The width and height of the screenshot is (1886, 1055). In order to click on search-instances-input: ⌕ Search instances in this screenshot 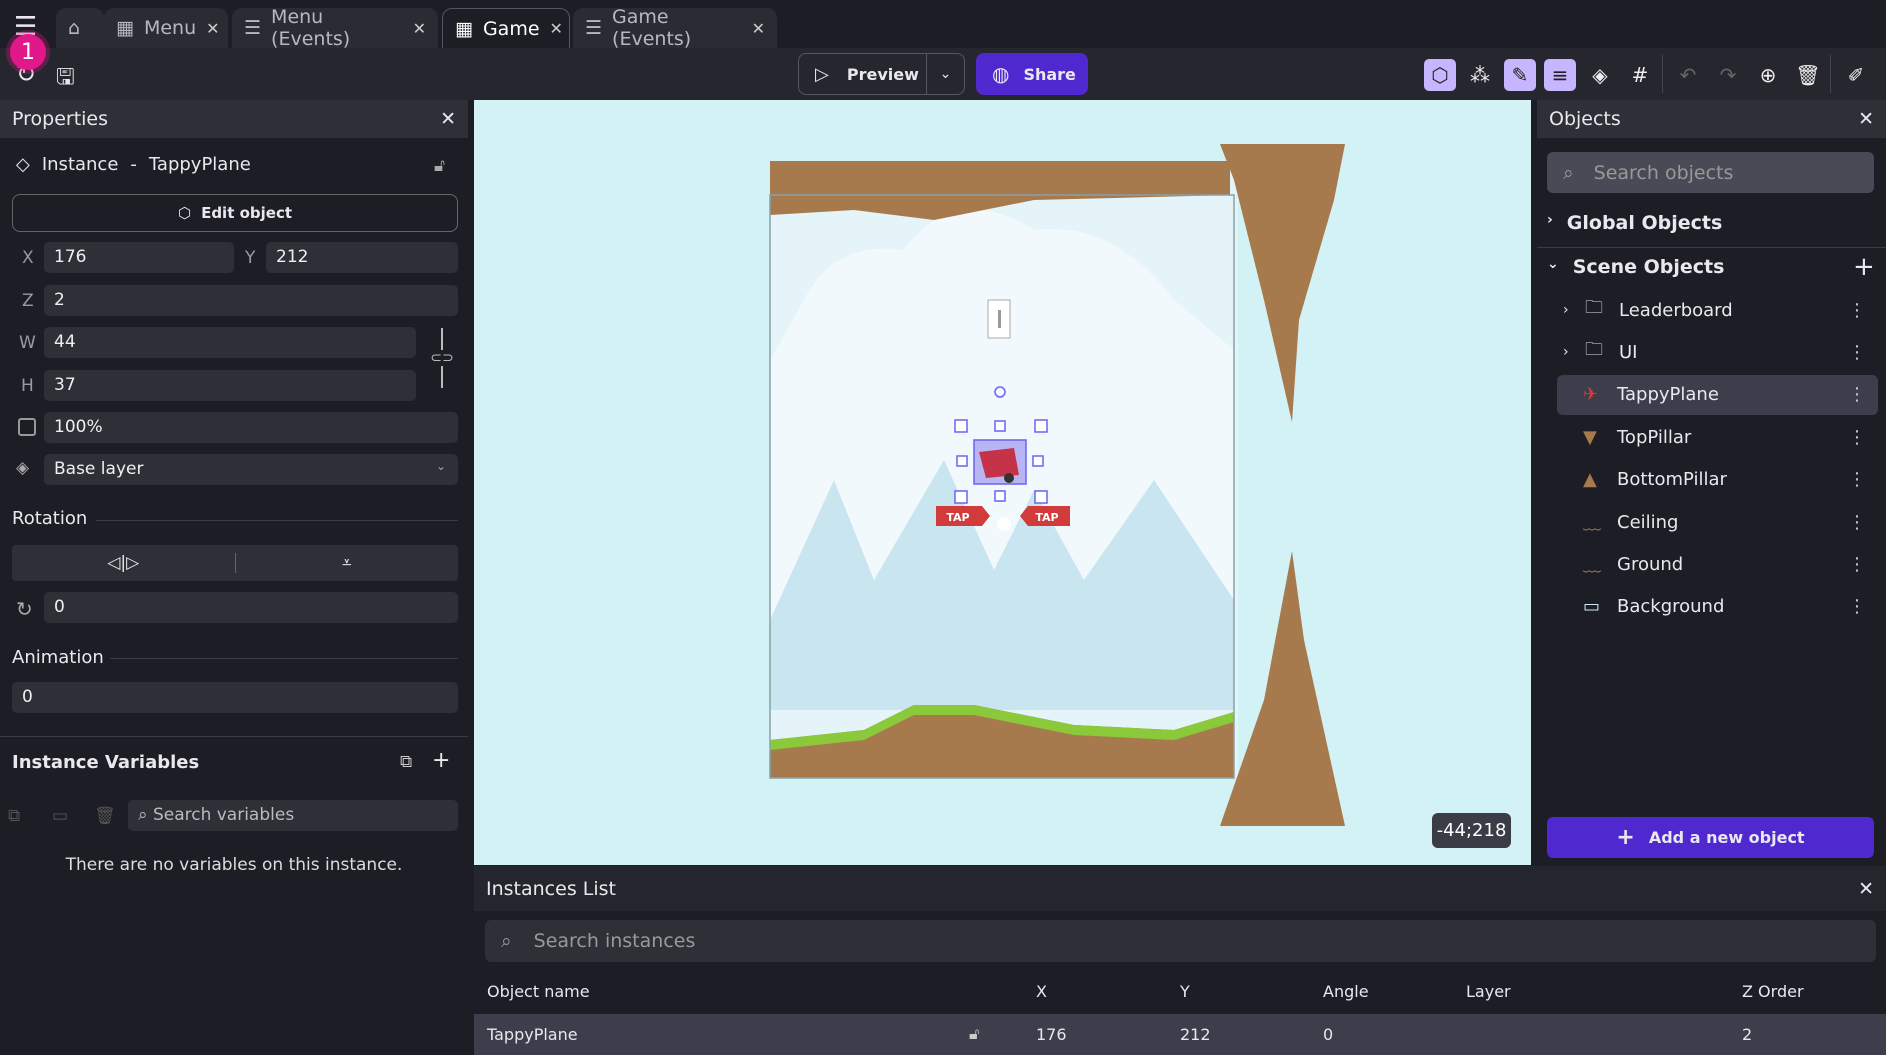, I will do `click(1180, 941)`.